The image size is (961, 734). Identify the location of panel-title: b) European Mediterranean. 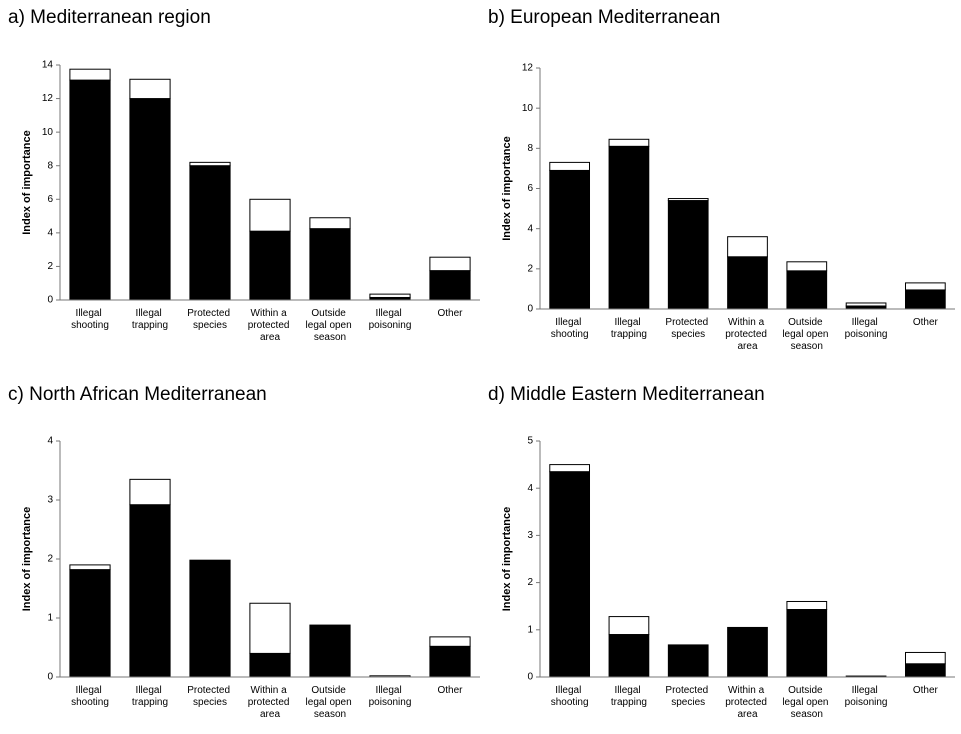
(604, 17).